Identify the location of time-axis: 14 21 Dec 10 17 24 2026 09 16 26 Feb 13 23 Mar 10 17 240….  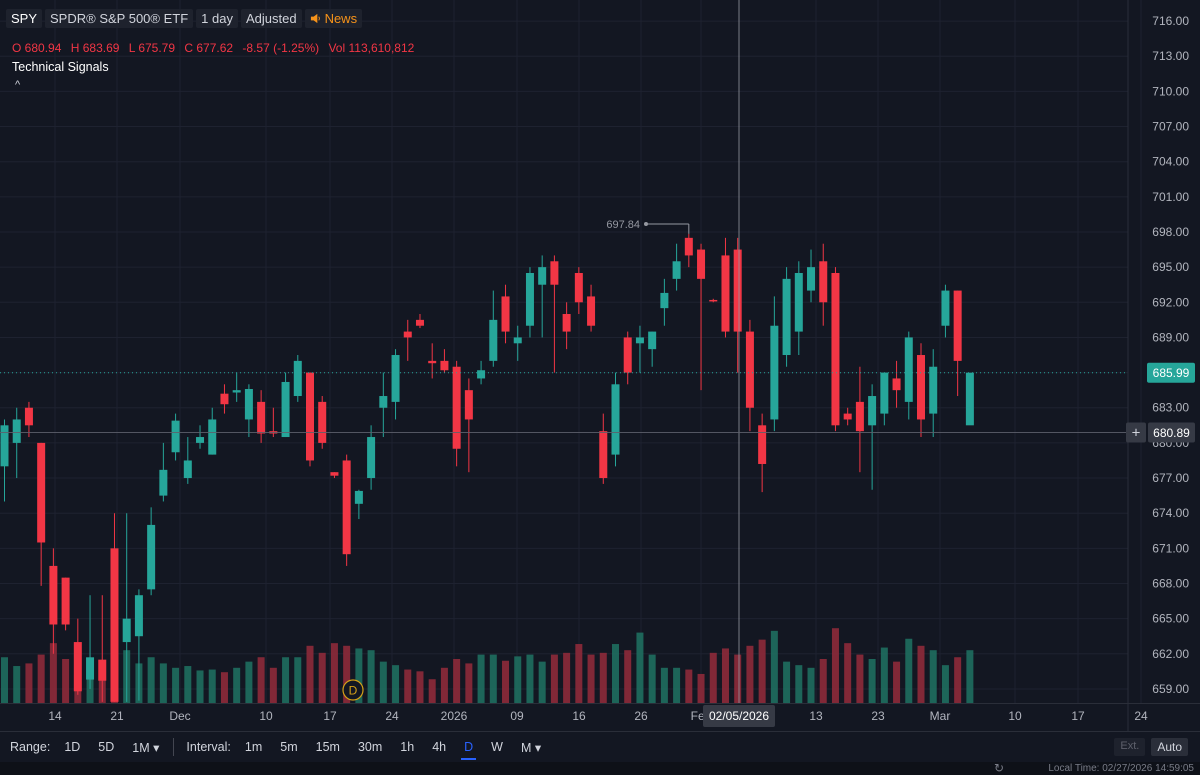
(598, 716).